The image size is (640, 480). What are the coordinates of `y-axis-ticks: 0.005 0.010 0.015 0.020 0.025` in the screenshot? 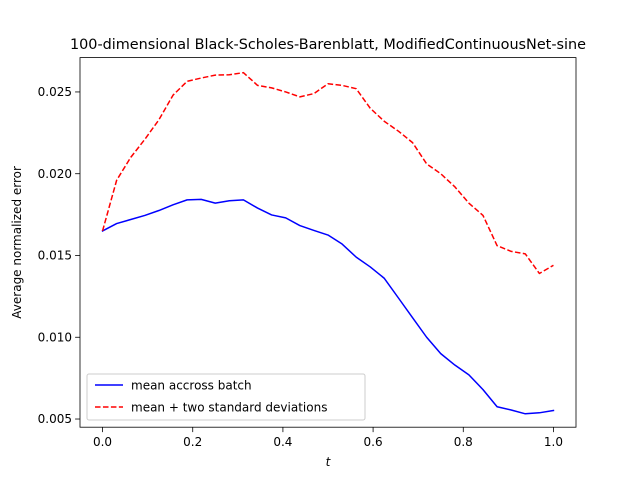 It's located at (59, 255).